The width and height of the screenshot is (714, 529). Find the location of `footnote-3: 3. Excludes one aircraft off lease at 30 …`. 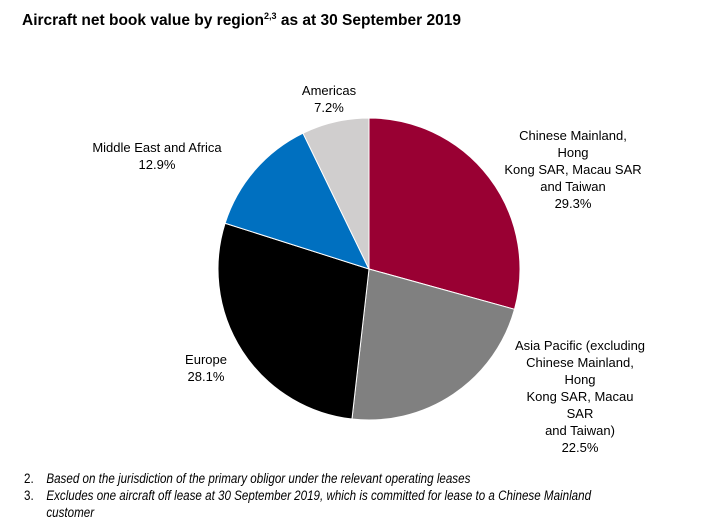

footnote-3: 3. Excludes one aircraft off lease at 30 … is located at coordinates (308, 504).